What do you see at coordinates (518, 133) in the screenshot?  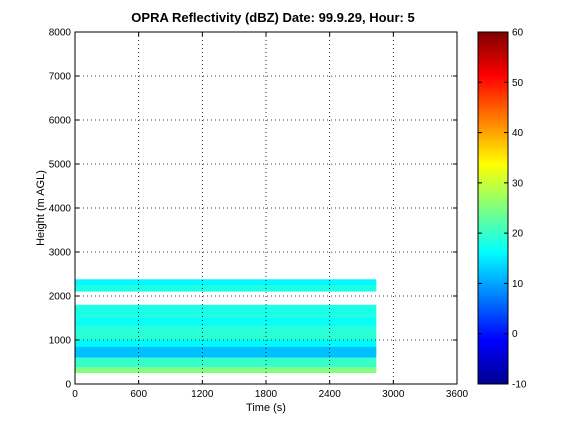 I see `colorbar-tick-label: 40` at bounding box center [518, 133].